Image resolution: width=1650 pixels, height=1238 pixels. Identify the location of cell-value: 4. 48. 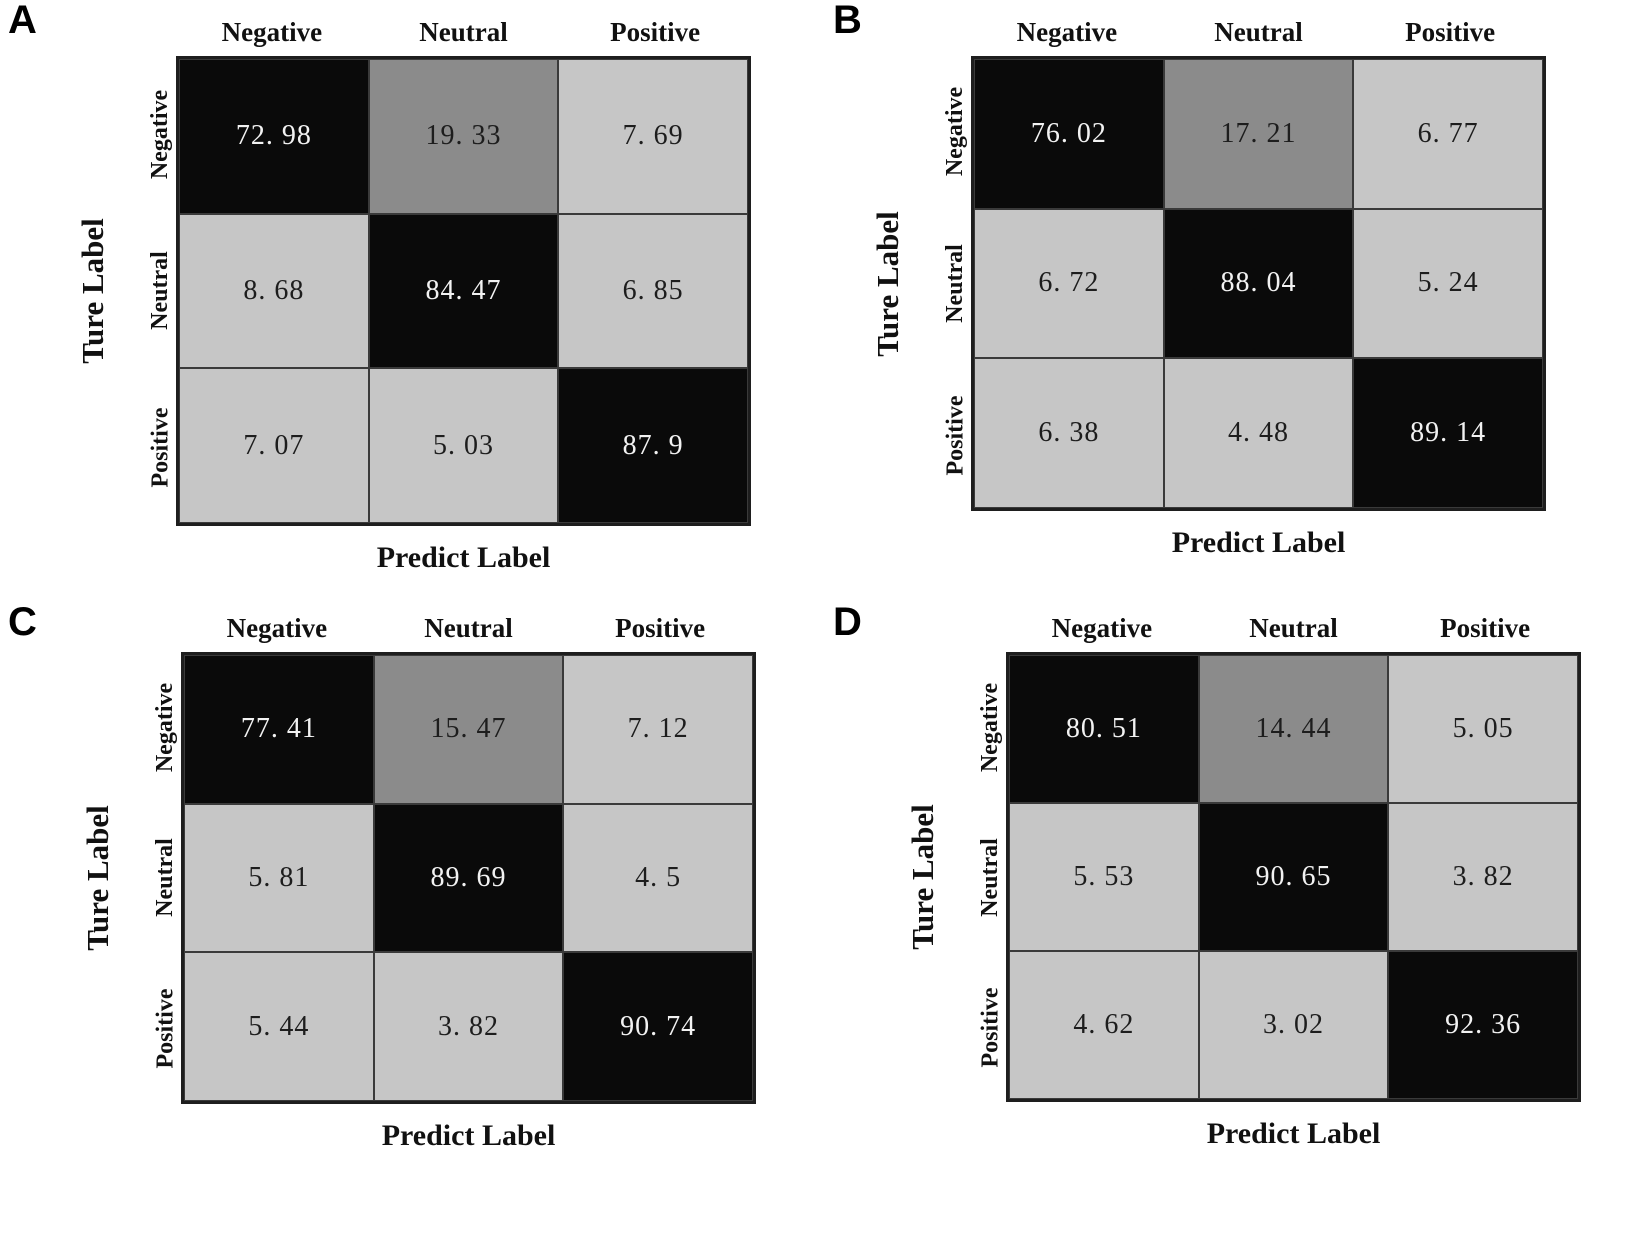
(1258, 433).